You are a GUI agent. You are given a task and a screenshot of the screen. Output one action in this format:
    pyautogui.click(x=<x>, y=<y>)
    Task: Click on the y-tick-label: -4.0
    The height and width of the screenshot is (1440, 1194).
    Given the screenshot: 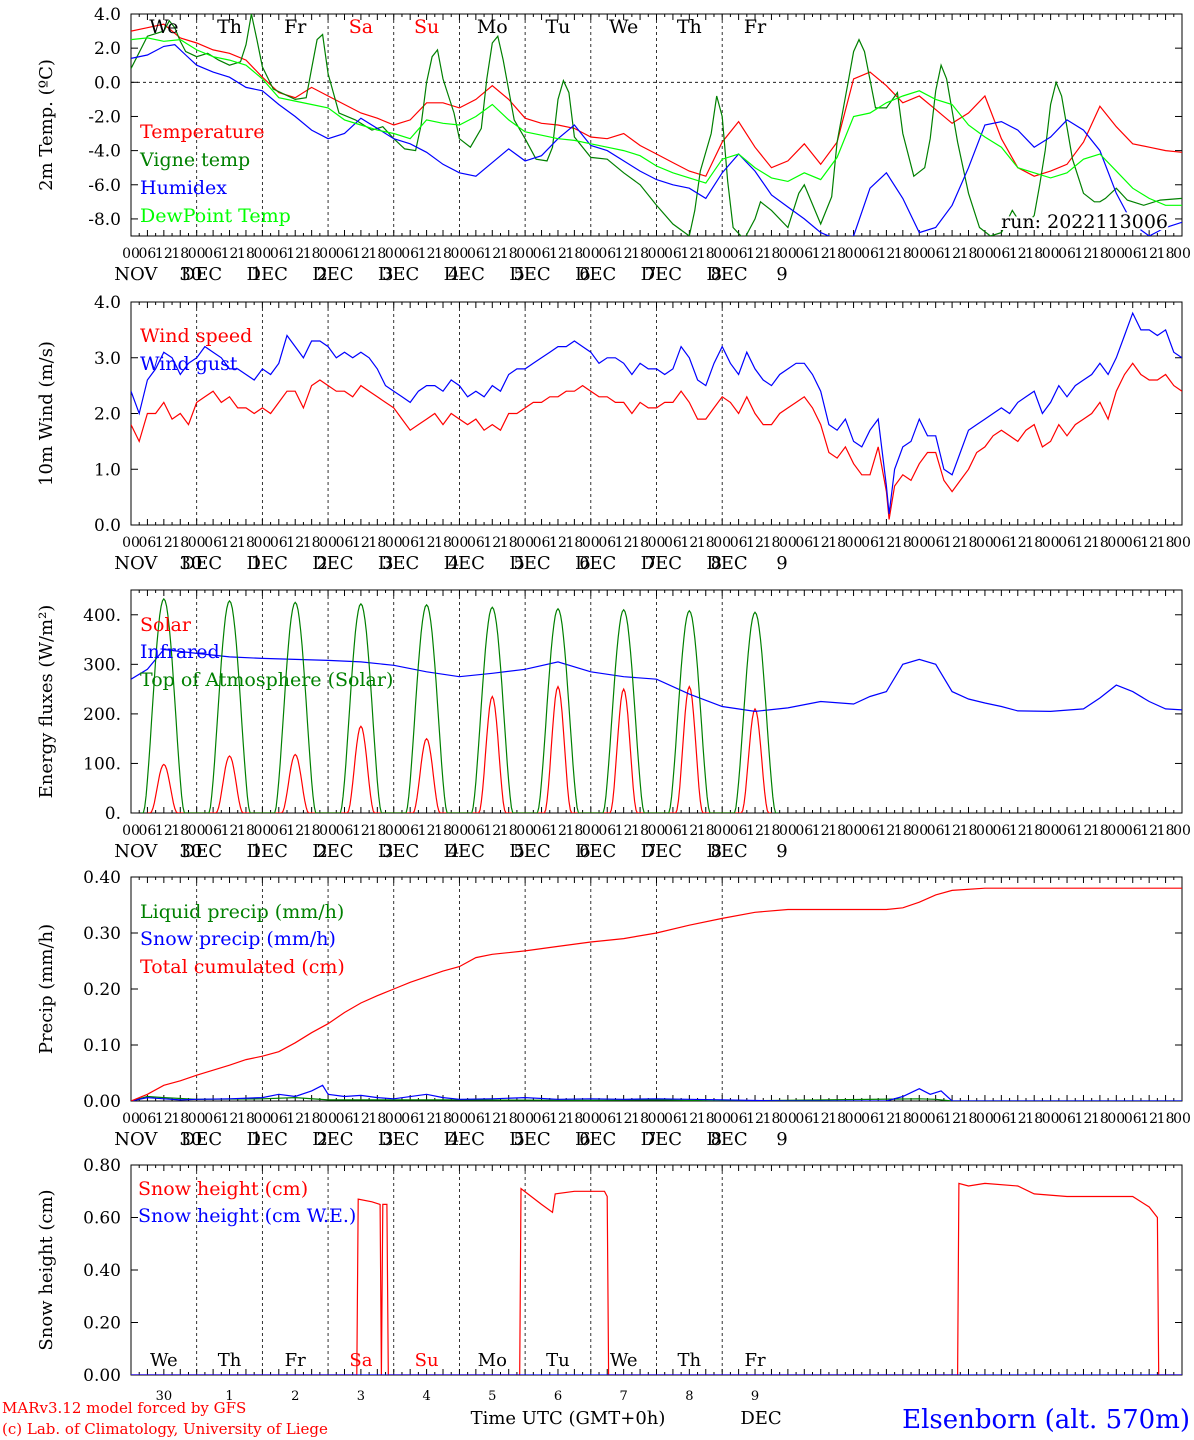 What is the action you would take?
    pyautogui.click(x=104, y=152)
    